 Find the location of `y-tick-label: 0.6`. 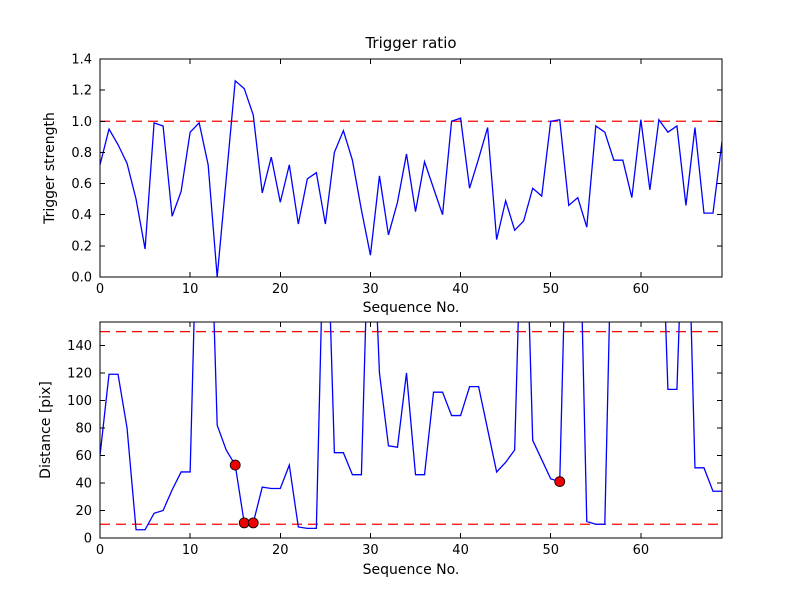

y-tick-label: 0.6 is located at coordinates (81, 184).